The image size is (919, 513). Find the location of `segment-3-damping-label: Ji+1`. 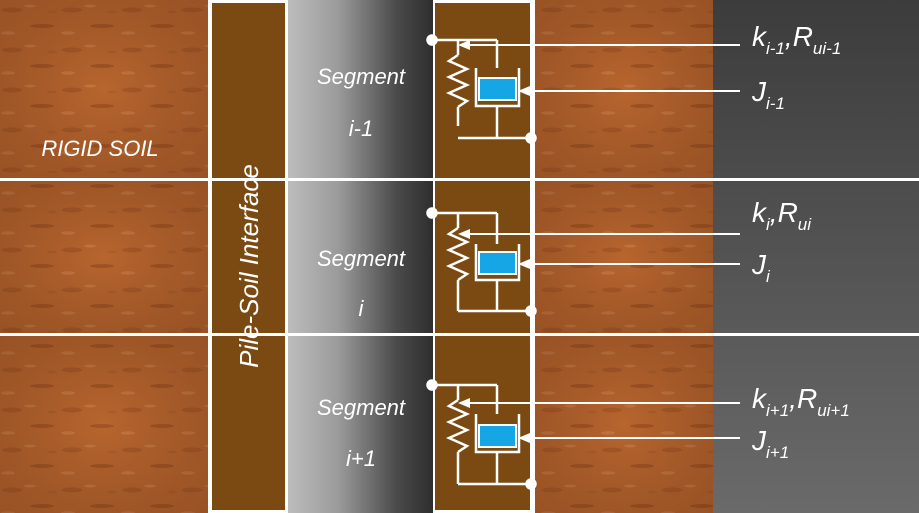

segment-3-damping-label: Ji+1 is located at coordinates (770, 443).